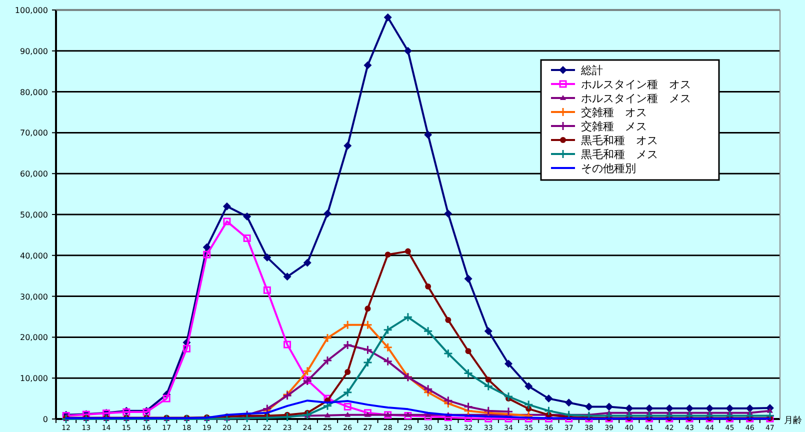 Image resolution: width=805 pixels, height=432 pixels. What do you see at coordinates (34, 92) in the screenshot?
I see `y-tick-label: 80,000` at bounding box center [34, 92].